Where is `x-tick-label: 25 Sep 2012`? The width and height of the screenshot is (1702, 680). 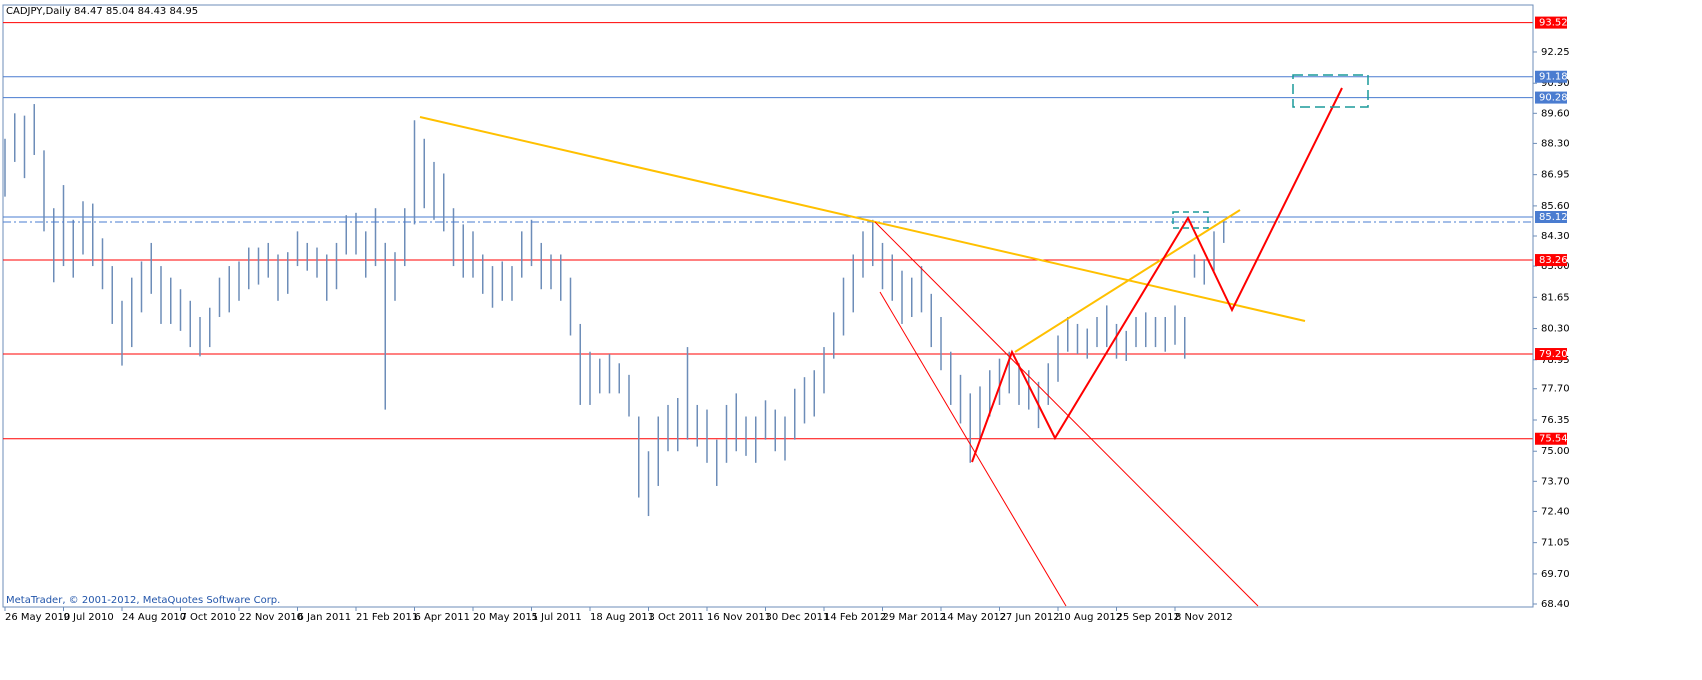 x-tick-label: 25 Sep 2012 is located at coordinates (1148, 617).